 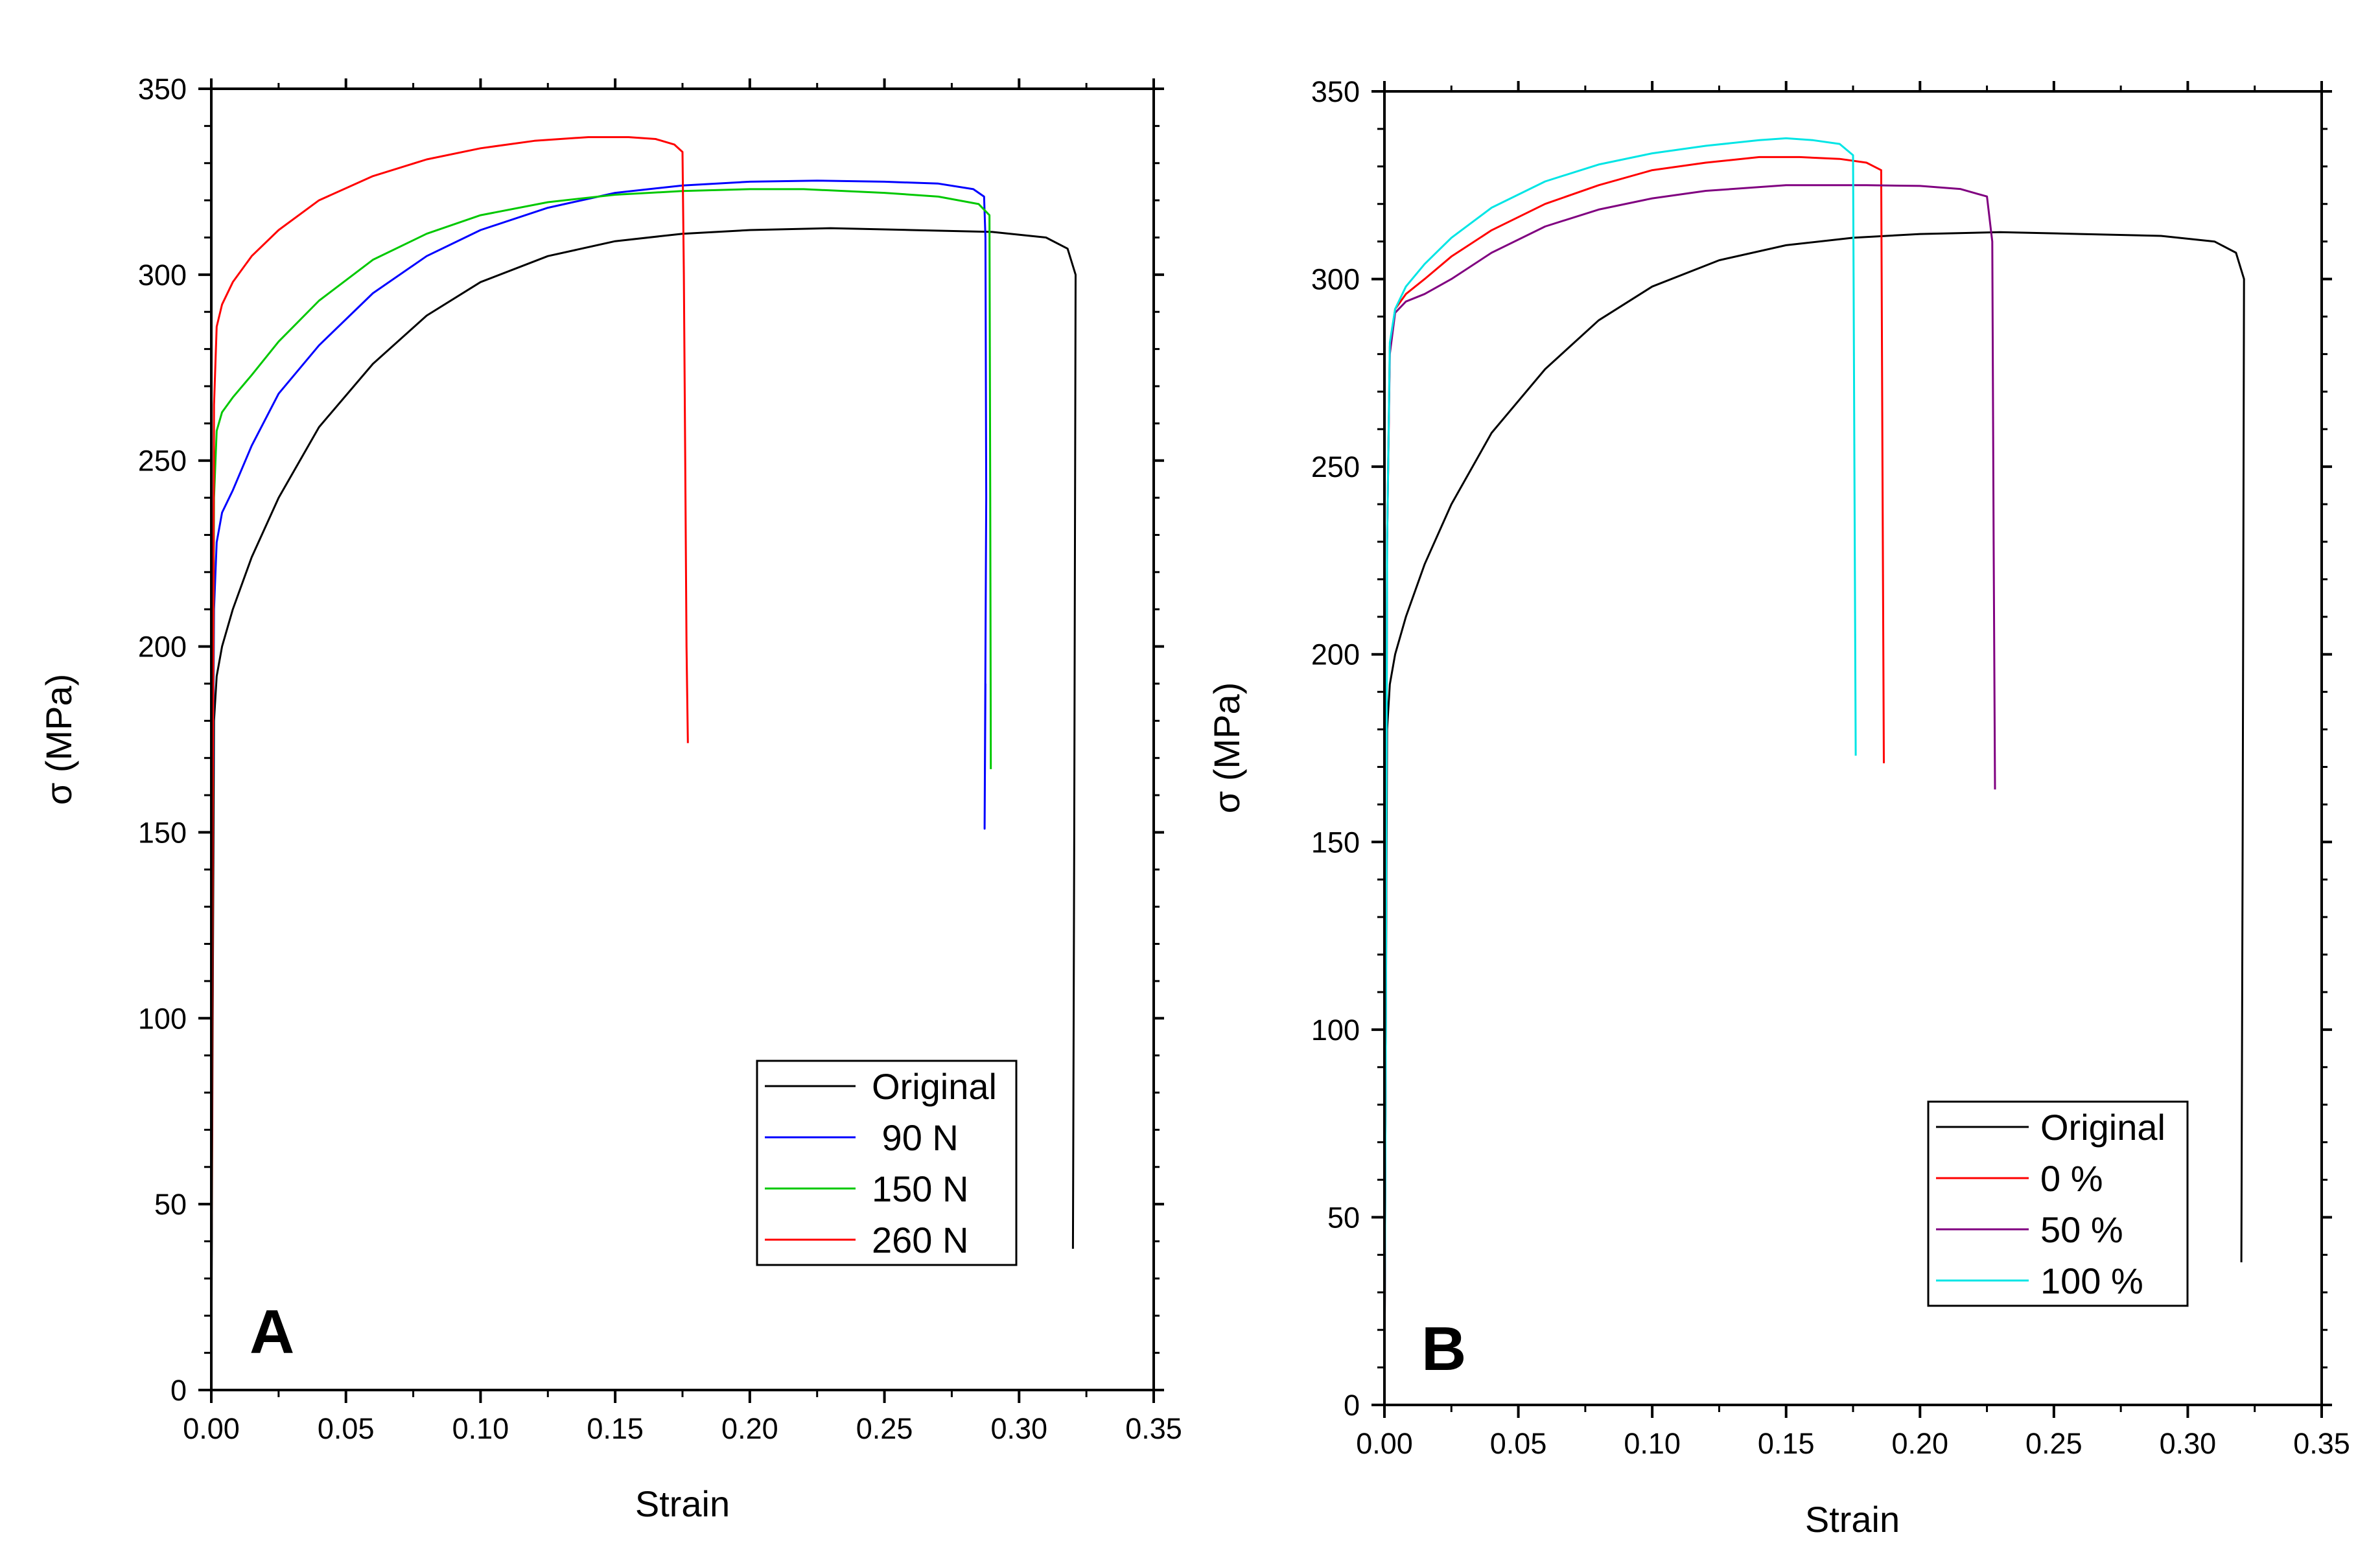 I want to click on legend-label: 50 %, so click(x=2081, y=1229).